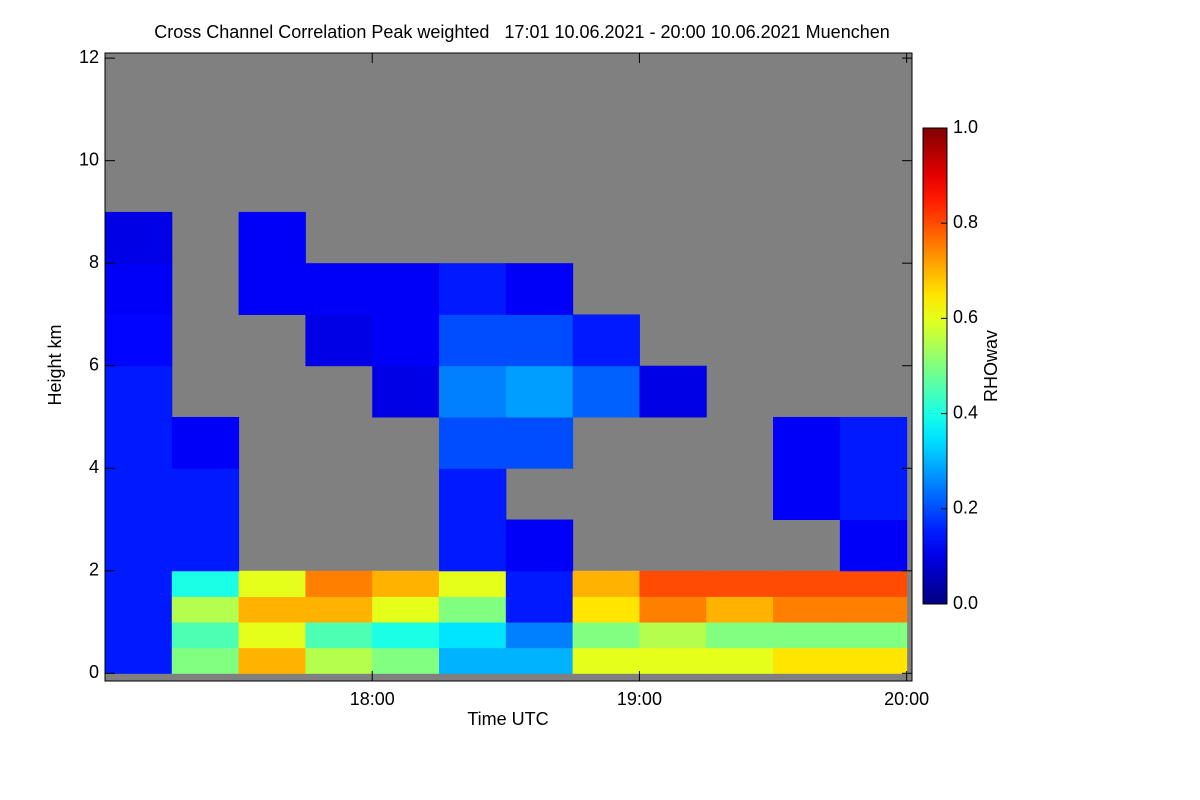 Image resolution: width=1200 pixels, height=800 pixels. I want to click on x-tick-label: 18:00, so click(372, 699).